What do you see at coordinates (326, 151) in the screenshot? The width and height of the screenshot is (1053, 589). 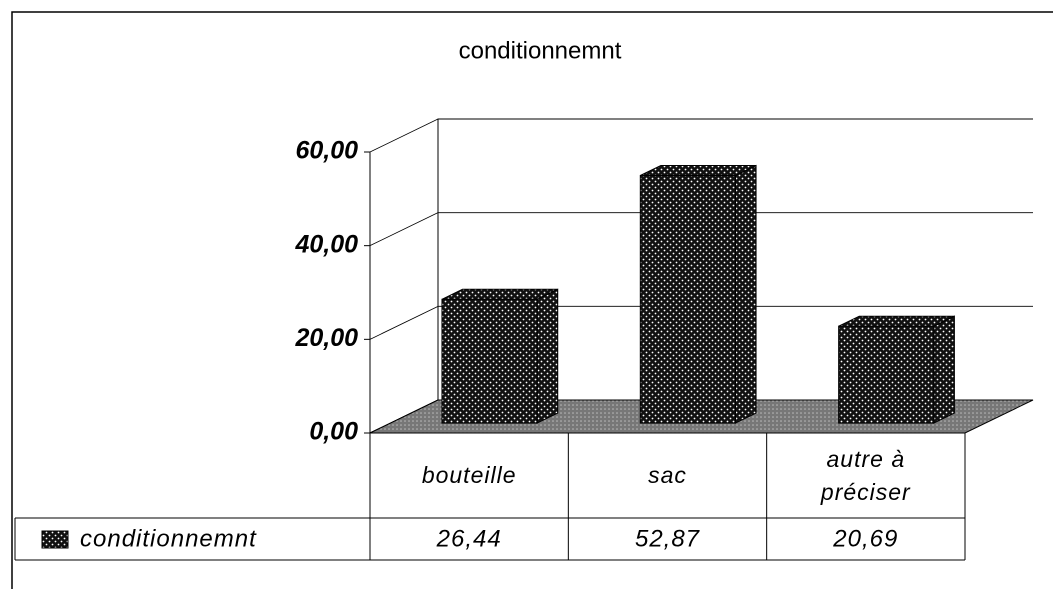 I see `y-tick-label: 60,00` at bounding box center [326, 151].